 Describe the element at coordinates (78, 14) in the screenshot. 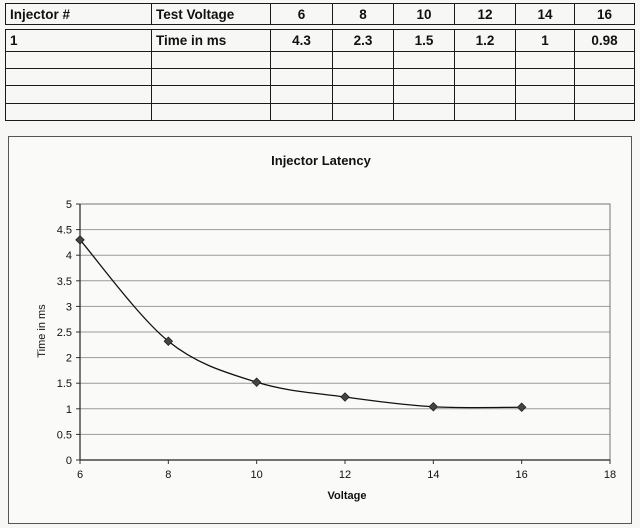

I see `header-injector: Injector #` at that location.